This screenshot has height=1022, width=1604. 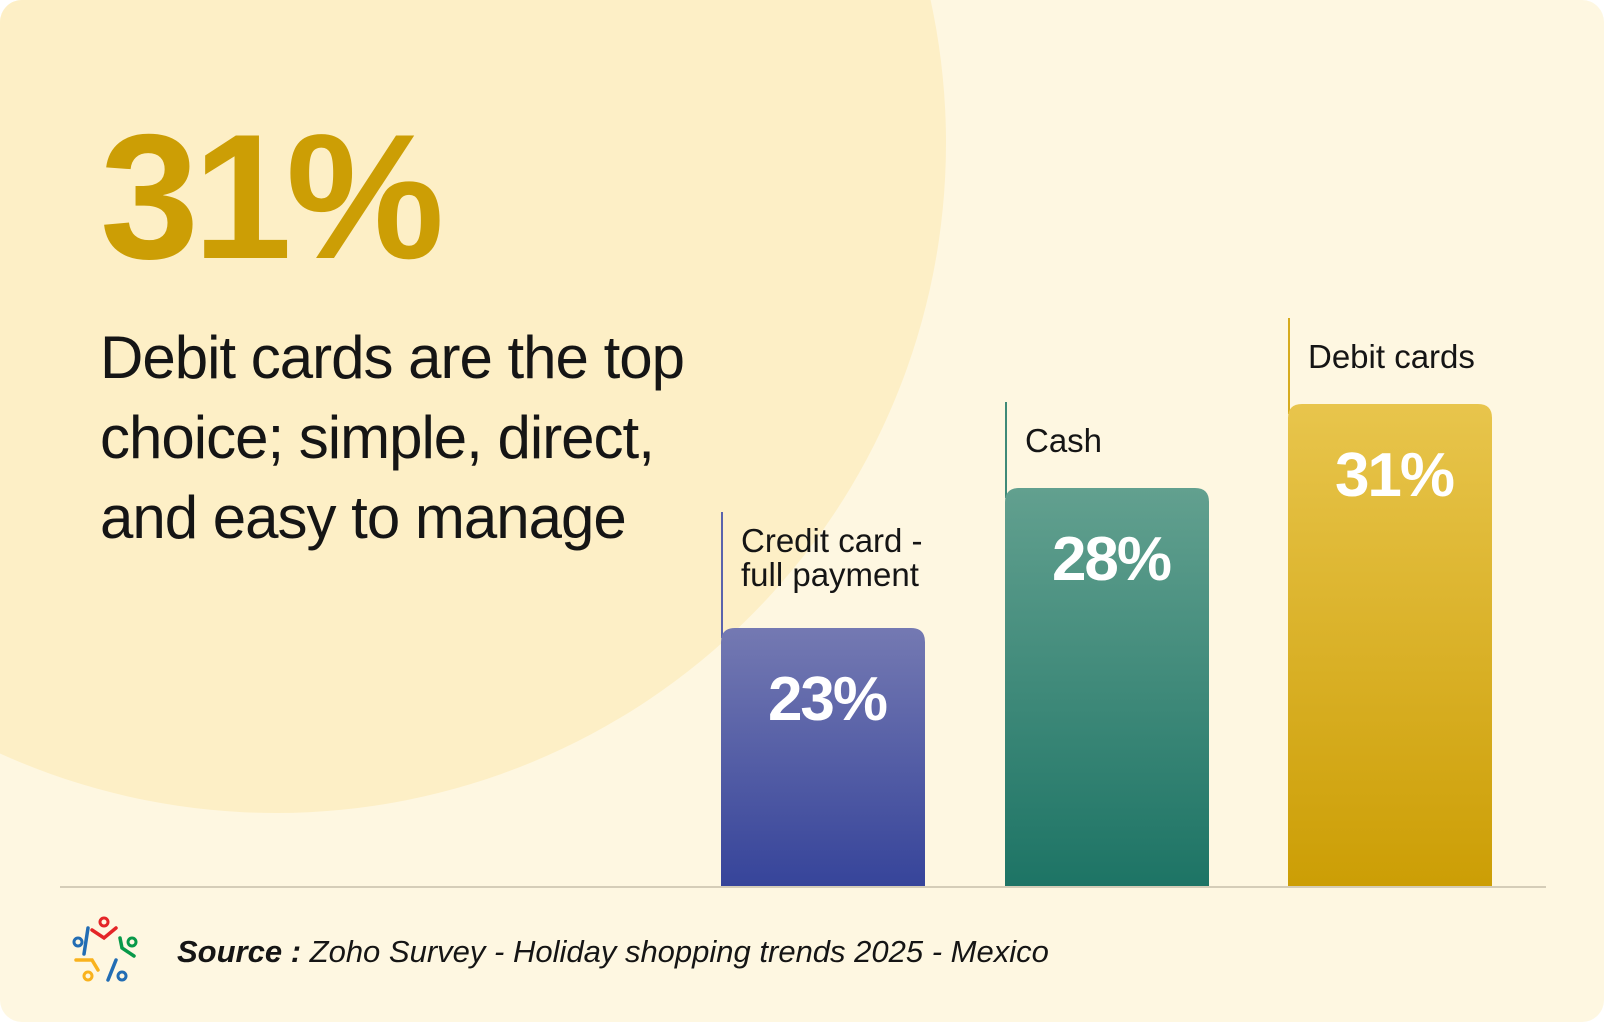 What do you see at coordinates (1394, 475) in the screenshot?
I see `bar-data-label: 31%` at bounding box center [1394, 475].